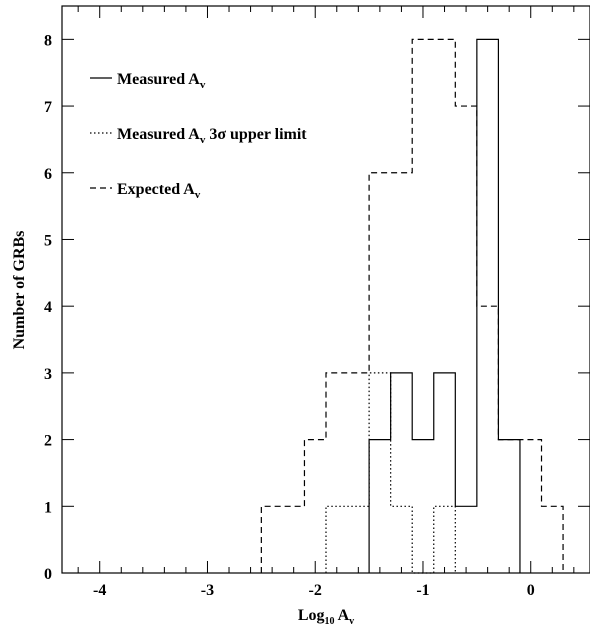 This screenshot has width=590, height=626. What do you see at coordinates (315, 590) in the screenshot?
I see `x-tick-label: -2` at bounding box center [315, 590].